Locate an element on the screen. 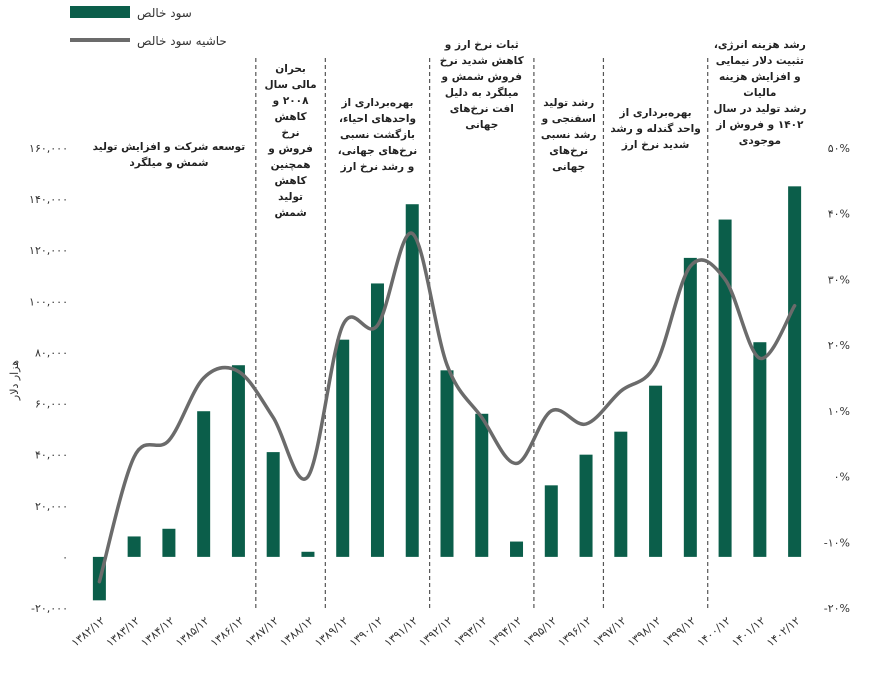 The image size is (872, 673). annotation-line: واحدهای احیاء، is located at coordinates (377, 119).